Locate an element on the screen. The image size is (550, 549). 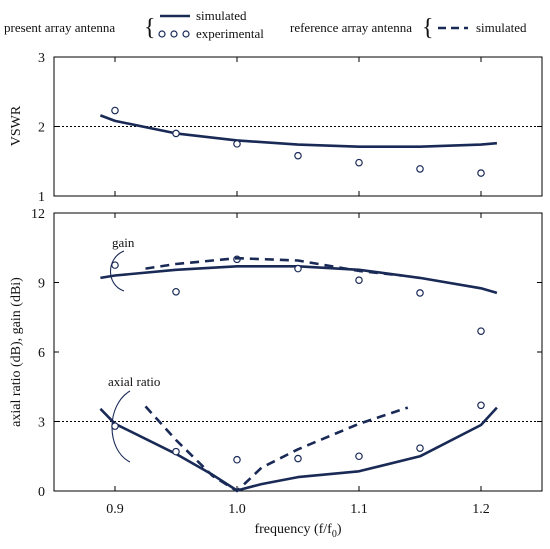
bottom-gain-simulated-dashed-line is located at coordinates (273, 266).